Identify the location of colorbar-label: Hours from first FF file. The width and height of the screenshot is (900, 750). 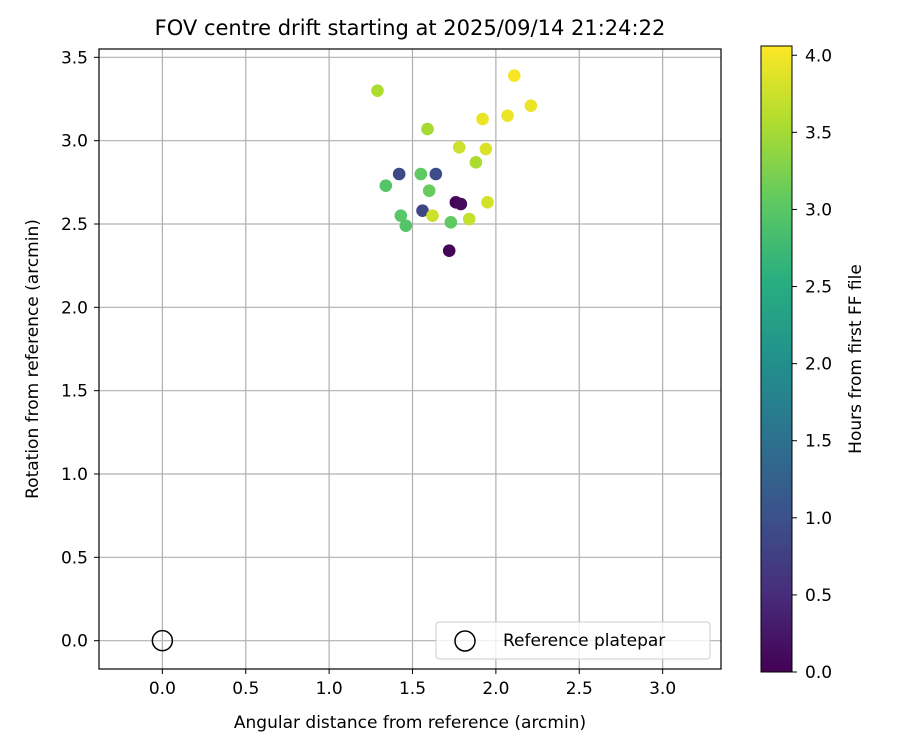
(856, 359).